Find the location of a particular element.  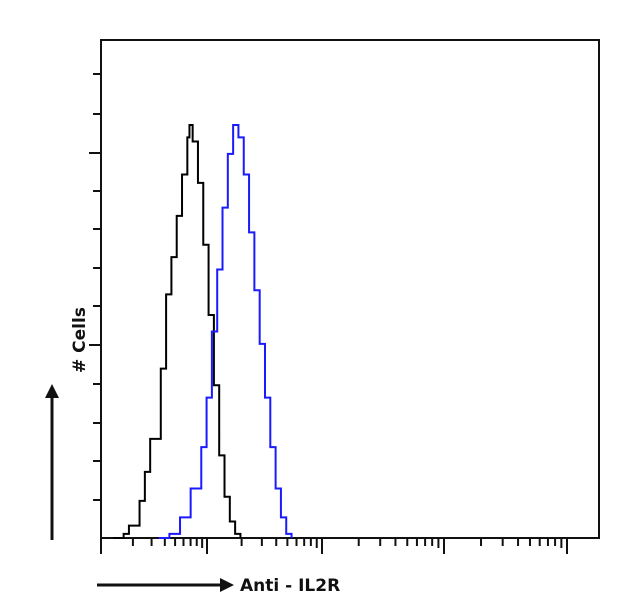

control-histogram is located at coordinates (177, 331).